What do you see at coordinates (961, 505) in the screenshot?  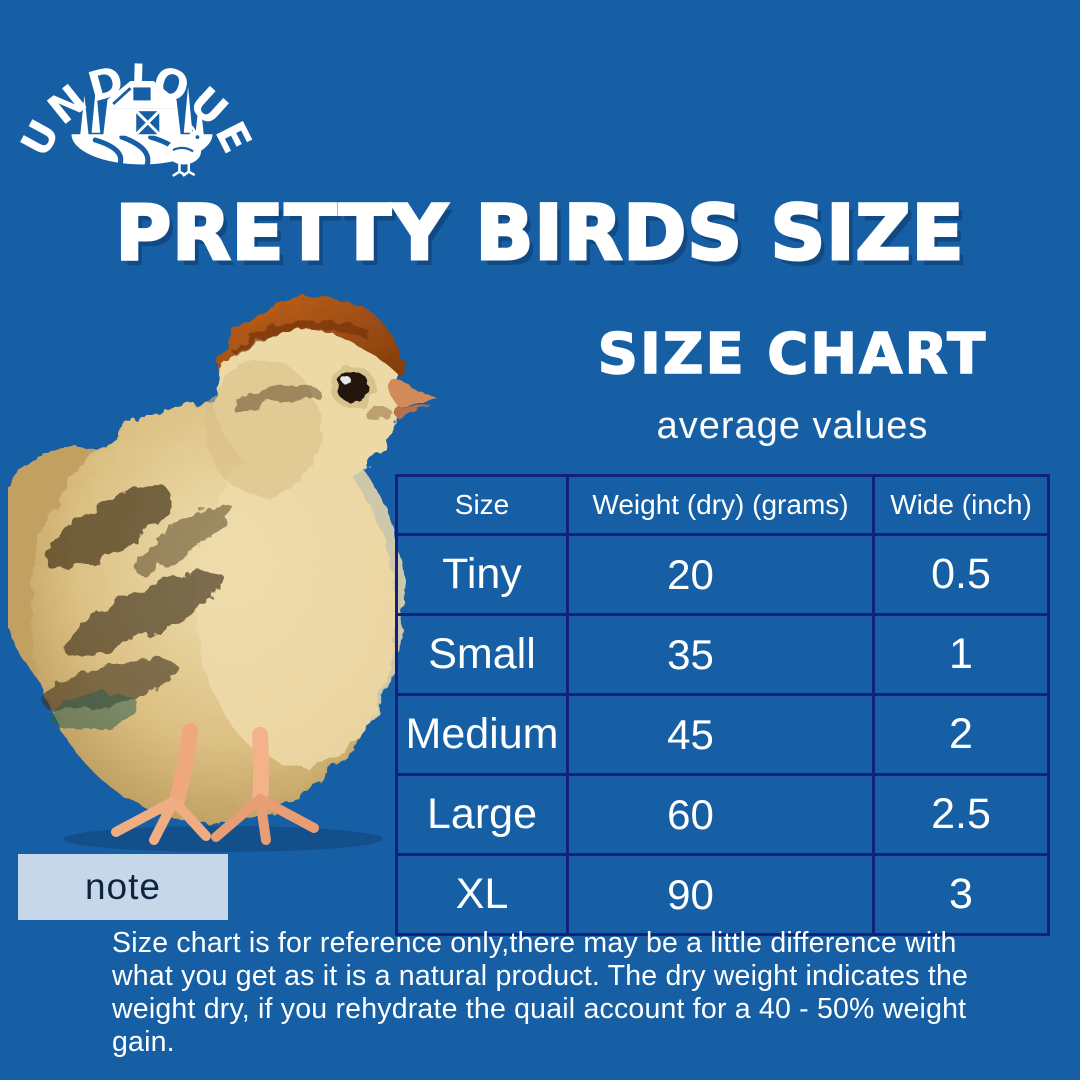 I see `column-header-wide: Wide (inch)` at bounding box center [961, 505].